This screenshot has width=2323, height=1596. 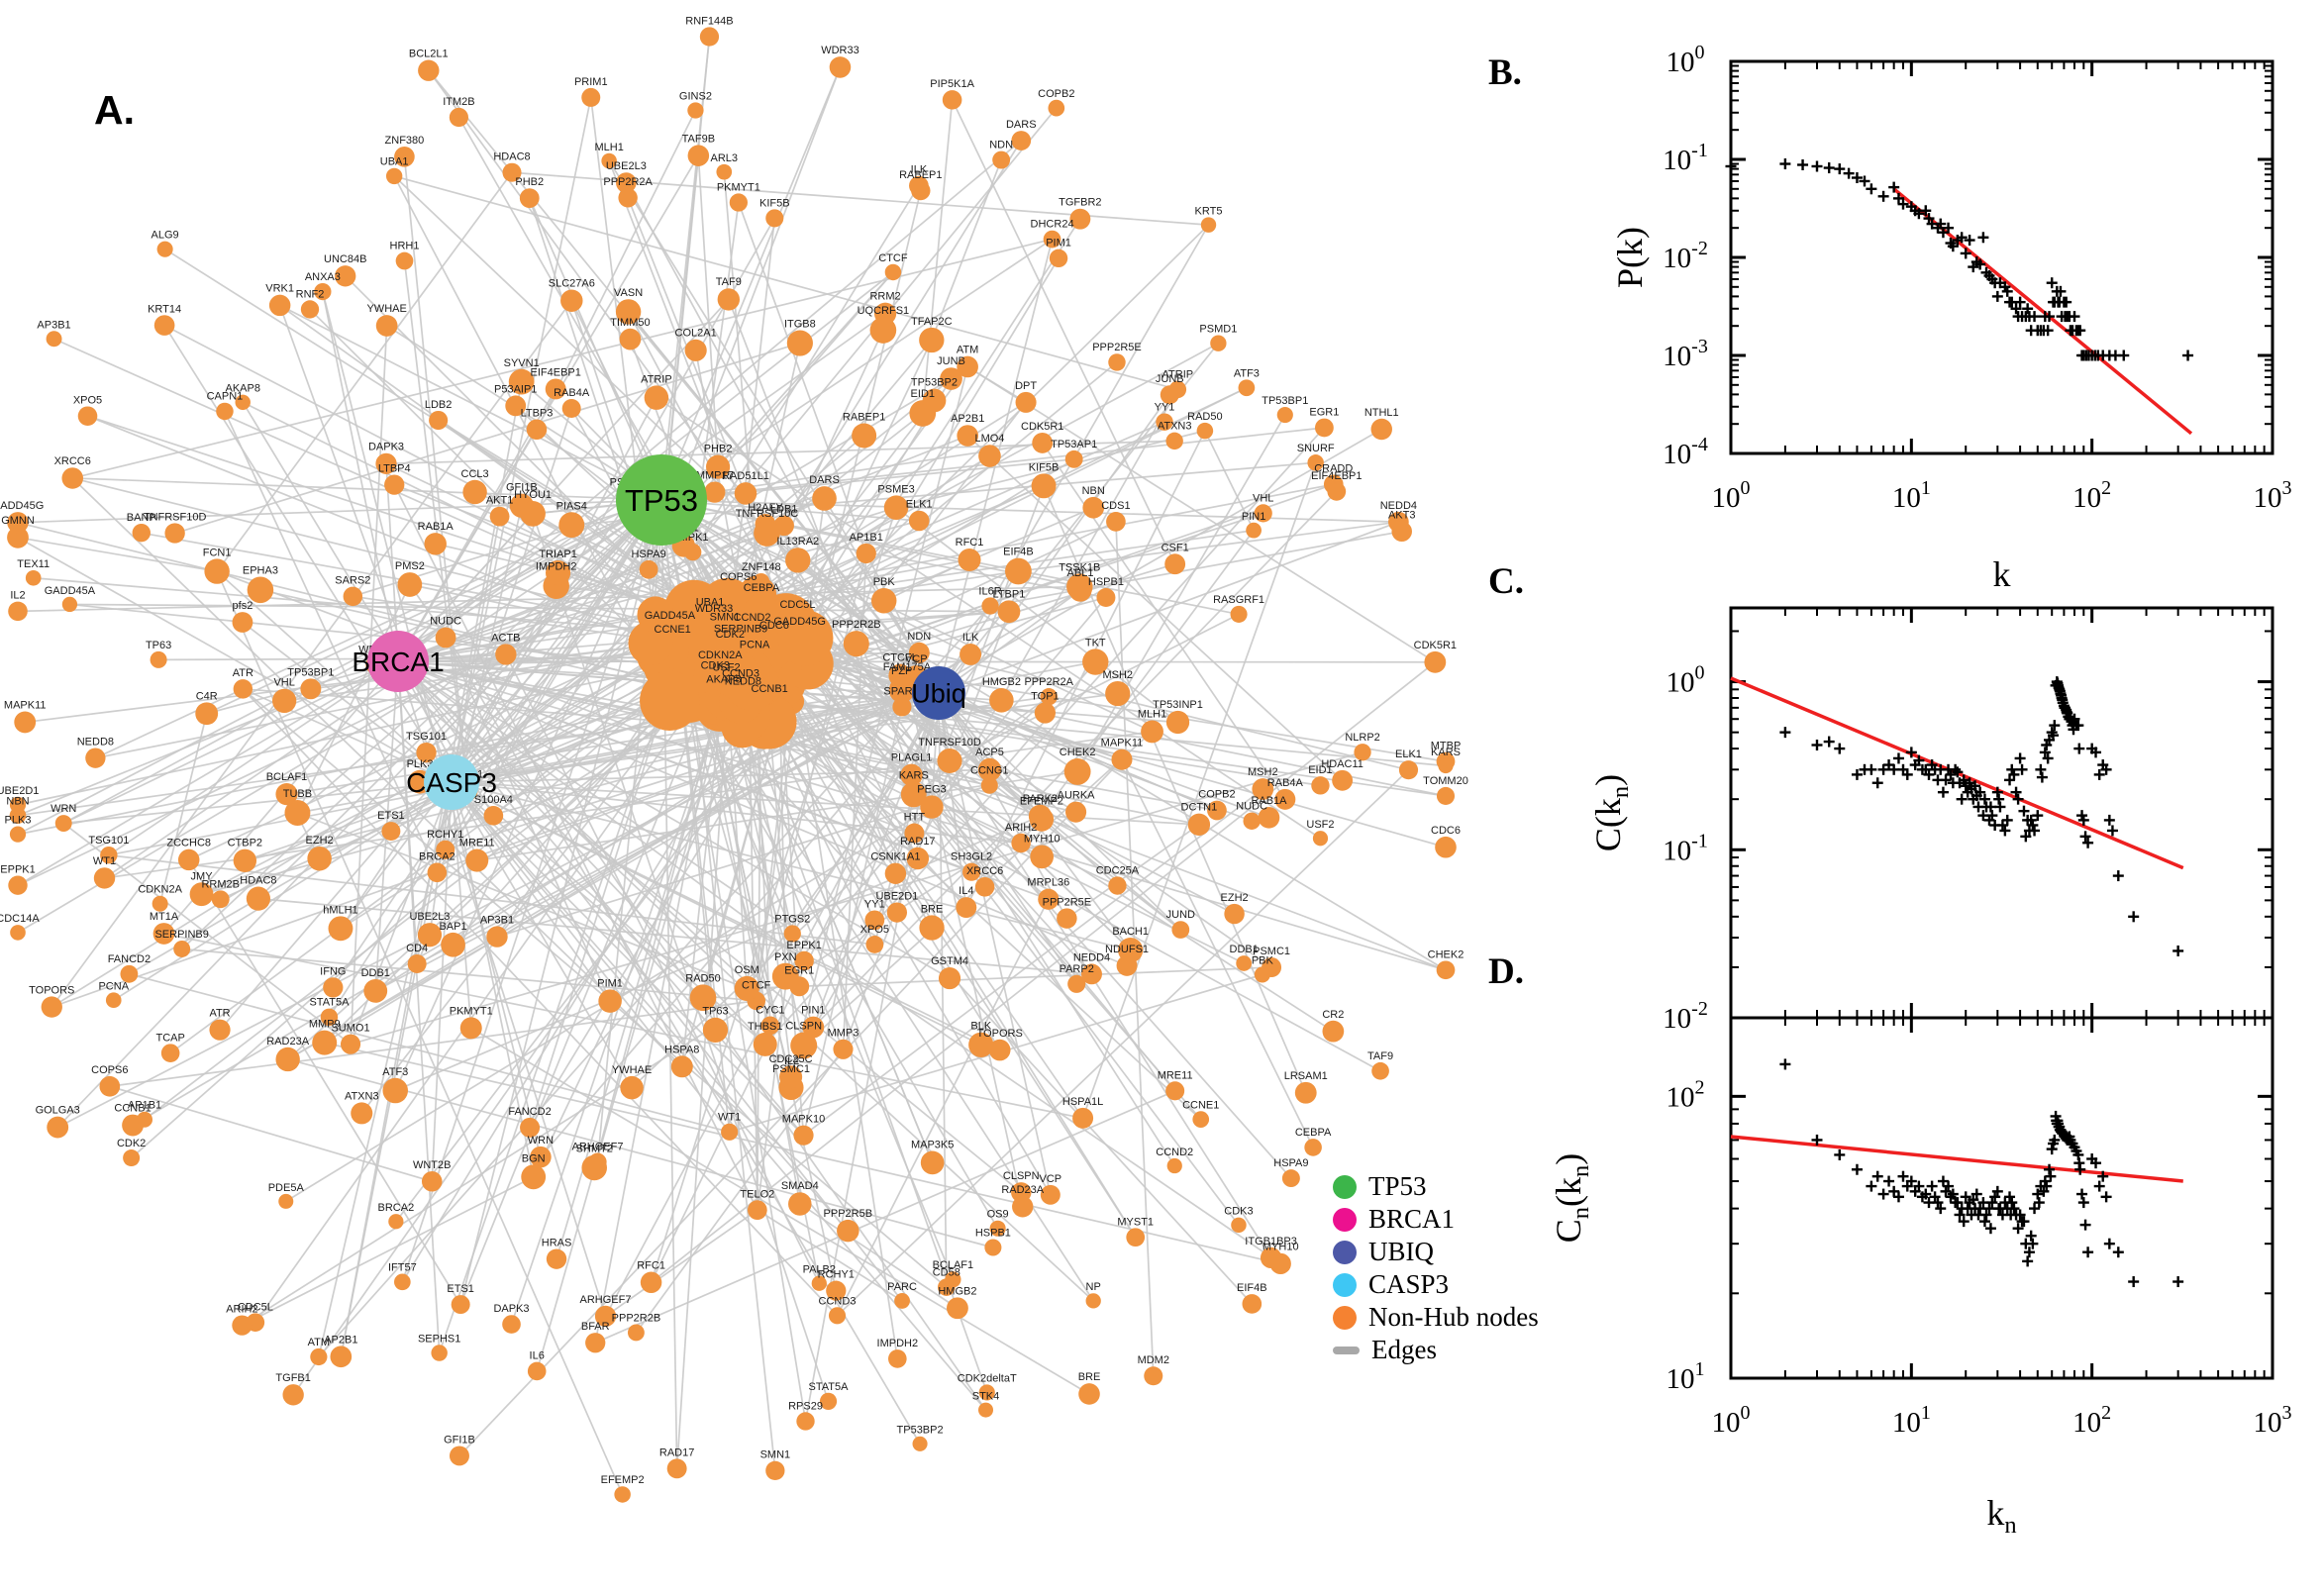 What do you see at coordinates (243, 606) in the screenshot?
I see `gene-label: pfs2` at bounding box center [243, 606].